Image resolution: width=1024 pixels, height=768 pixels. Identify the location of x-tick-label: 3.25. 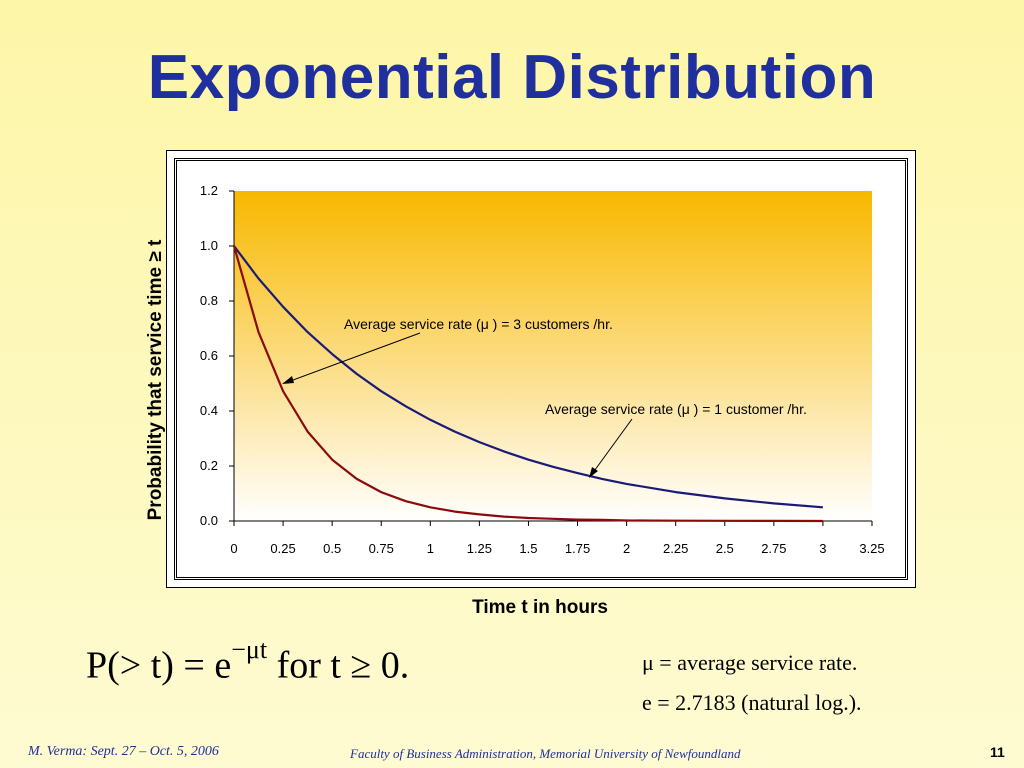
(871, 548).